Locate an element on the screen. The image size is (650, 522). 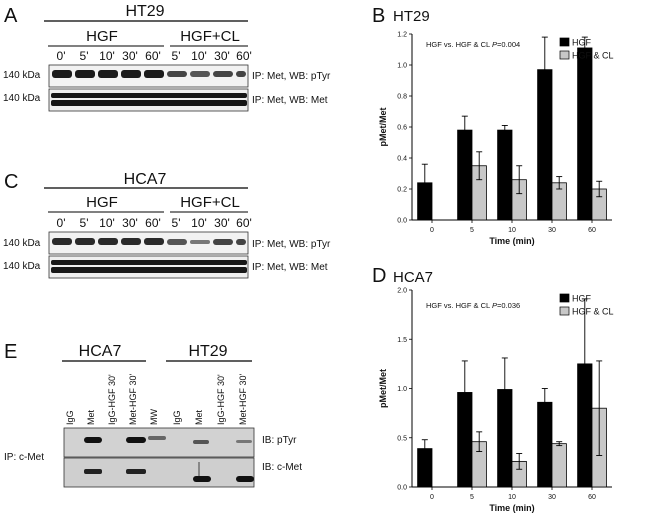
panel-c-blot-1-label: IP: Met, WB: pTyr is located at coordinates (291, 244).